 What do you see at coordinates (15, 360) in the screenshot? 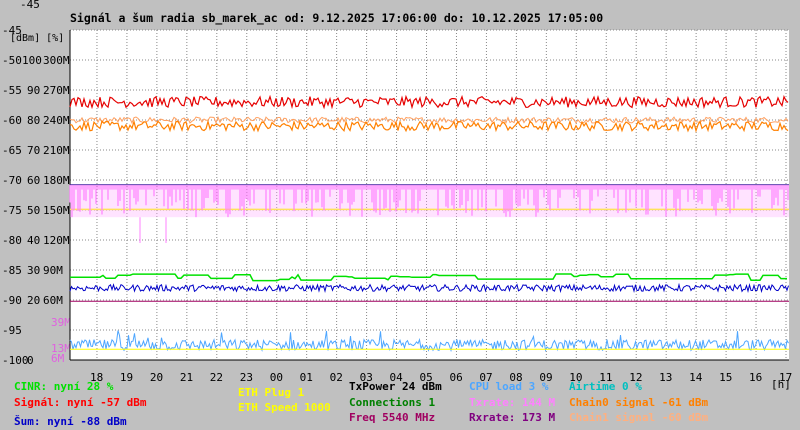
I see `y-tick-dbm: -100` at bounding box center [15, 360].